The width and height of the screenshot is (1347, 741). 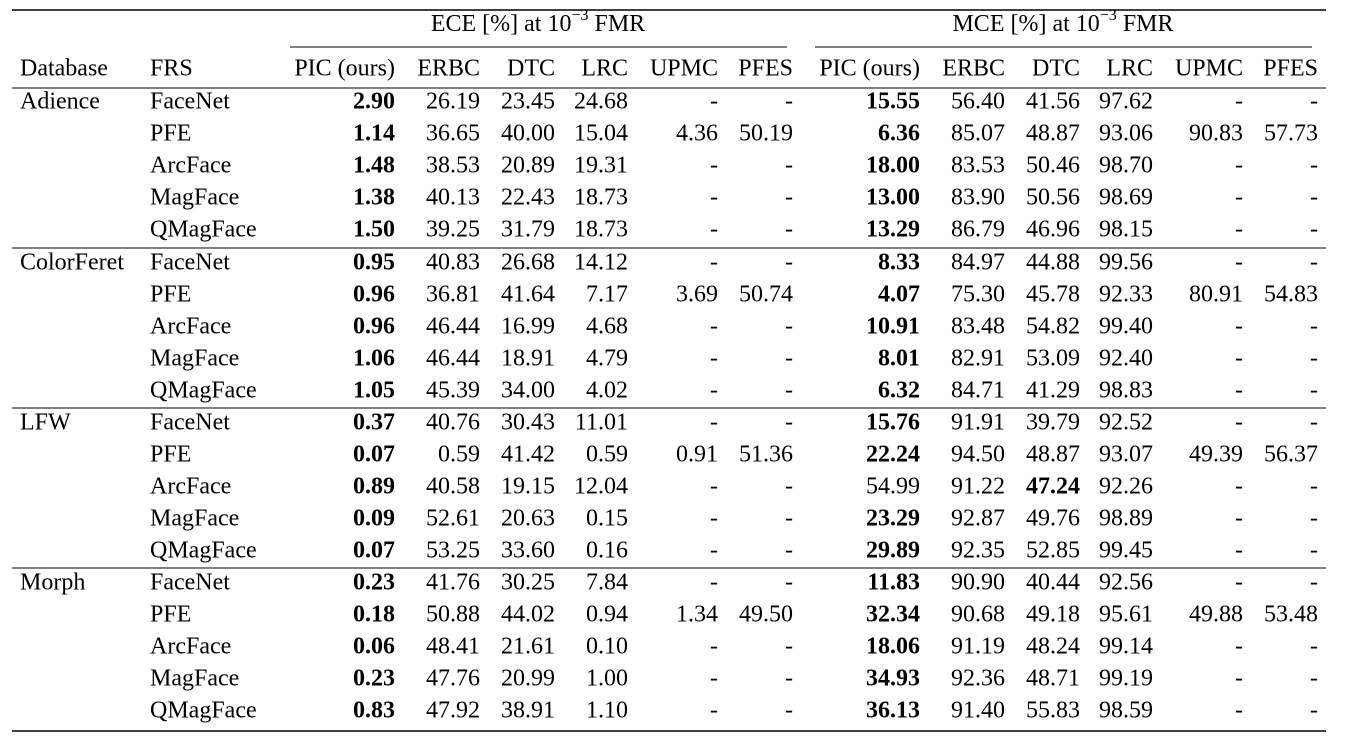 What do you see at coordinates (601, 423) in the screenshot?
I see `table-cell: 11.01` at bounding box center [601, 423].